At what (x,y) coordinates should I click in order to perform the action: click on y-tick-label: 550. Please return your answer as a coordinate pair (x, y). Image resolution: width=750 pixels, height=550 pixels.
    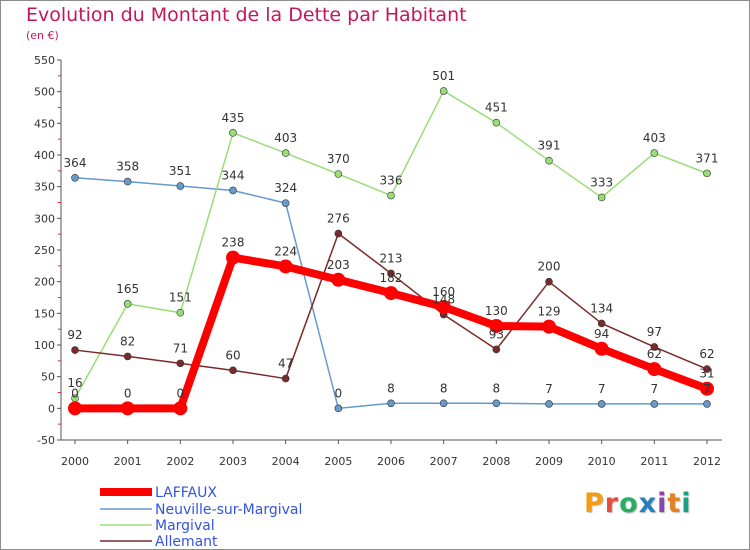
    Looking at the image, I should click on (44, 60).